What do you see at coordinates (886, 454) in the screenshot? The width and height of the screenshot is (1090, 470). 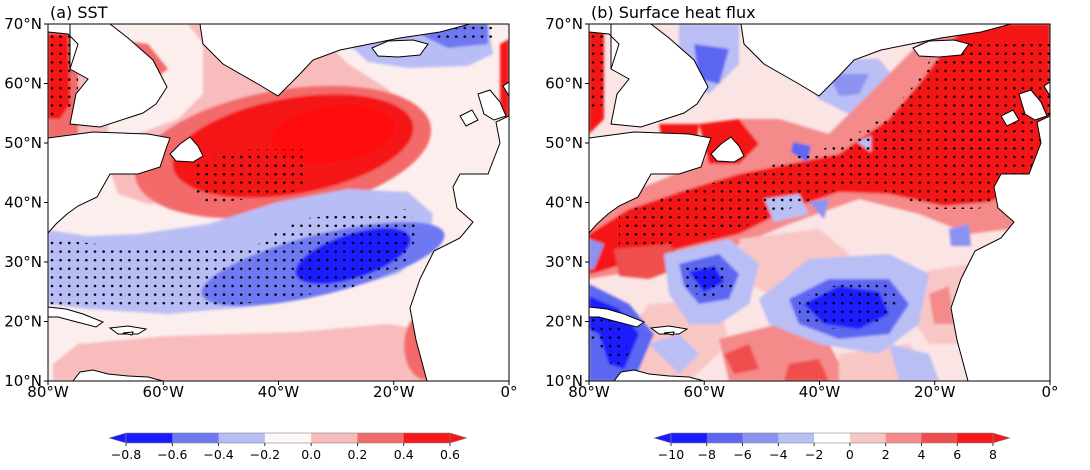 I see `colorbar-tick-label: 2` at bounding box center [886, 454].